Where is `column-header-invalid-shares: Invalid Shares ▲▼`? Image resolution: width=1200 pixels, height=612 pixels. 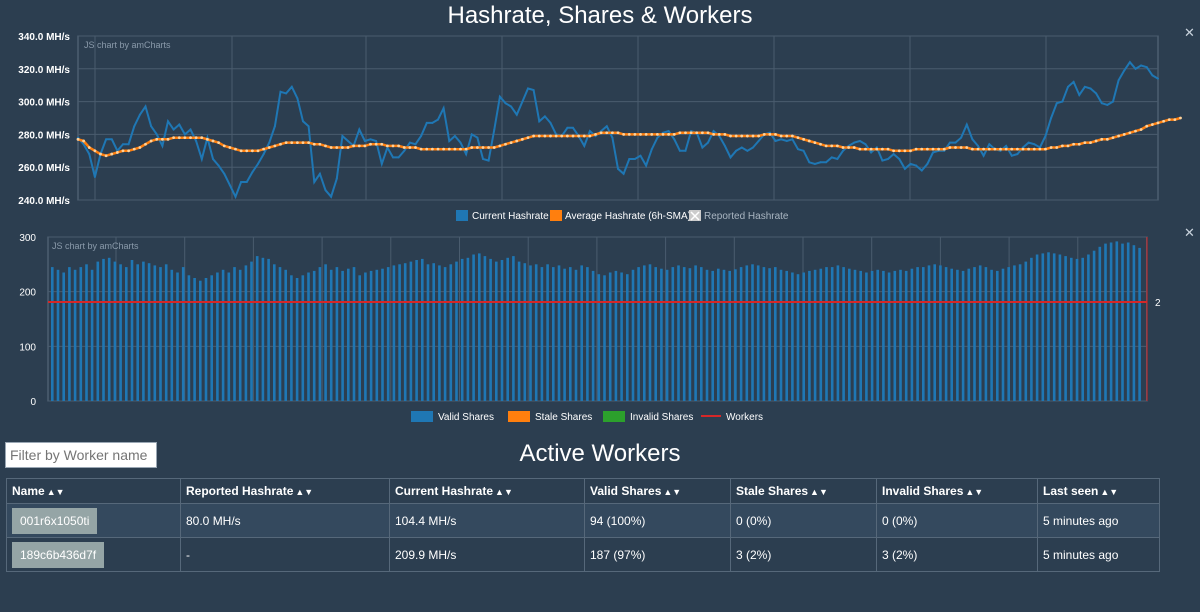 column-header-invalid-shares: Invalid Shares ▲▼ is located at coordinates (957, 491).